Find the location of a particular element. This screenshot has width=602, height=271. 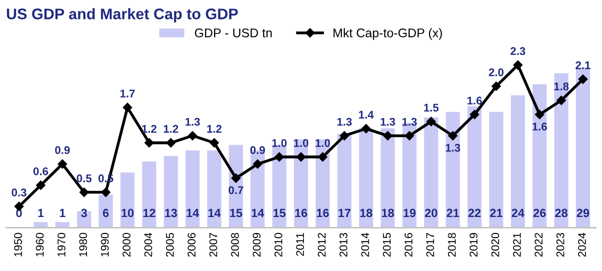

data-label: 0.6 is located at coordinates (40, 171).